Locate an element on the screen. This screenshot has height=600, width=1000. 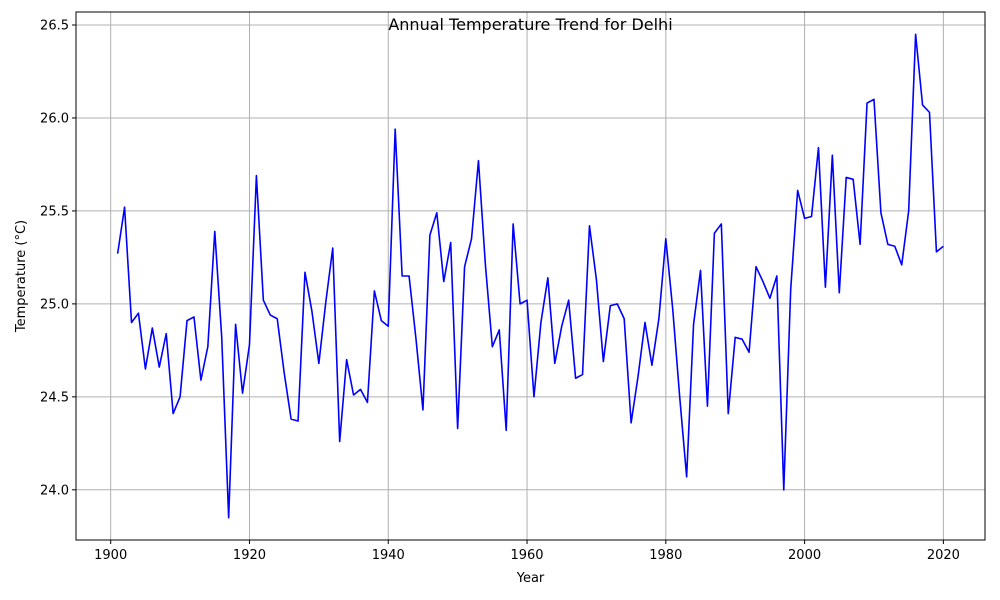
x-tick-label: 1940 is located at coordinates (388, 555).